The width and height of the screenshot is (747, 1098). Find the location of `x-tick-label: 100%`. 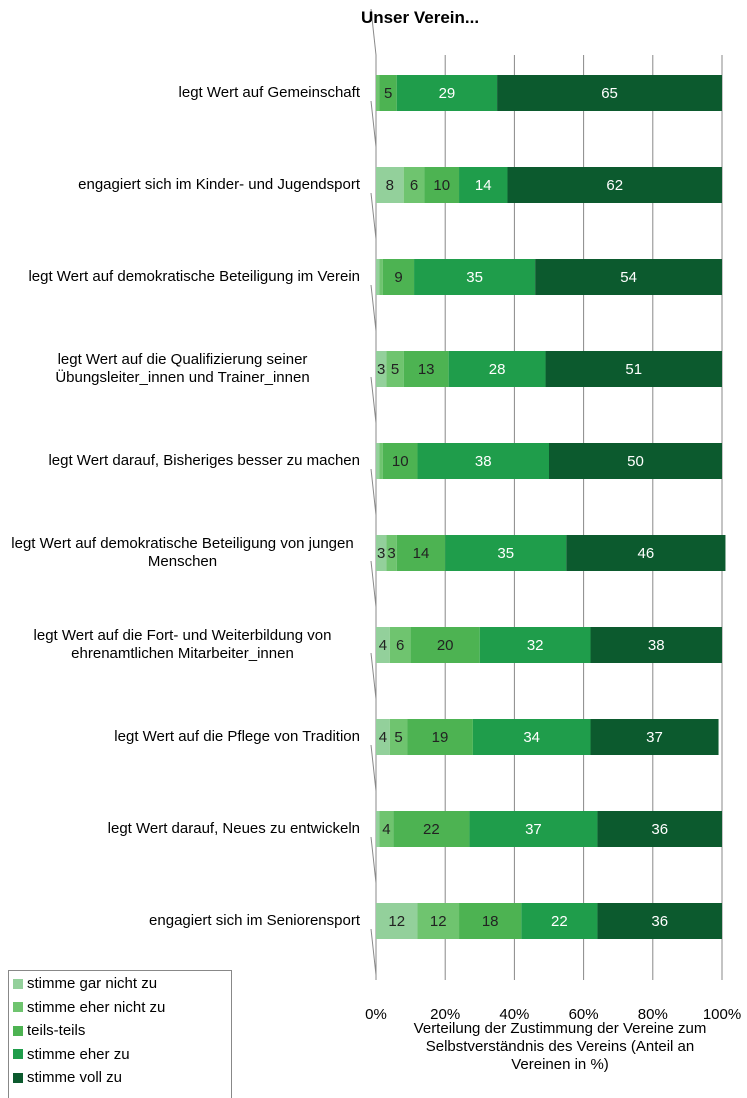

x-tick-label: 100% is located at coordinates (722, 1014).